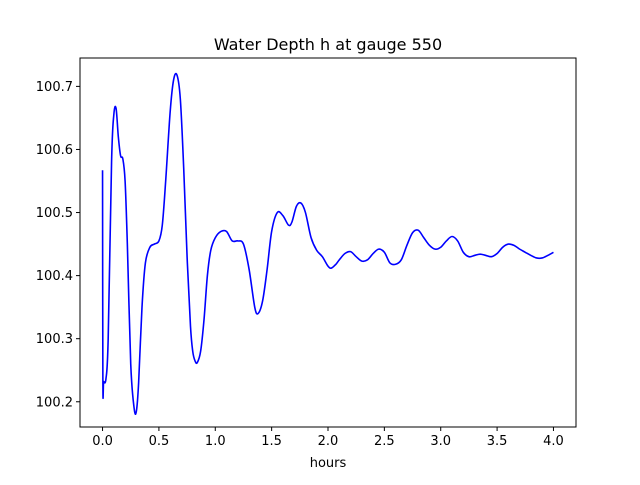  What do you see at coordinates (271, 441) in the screenshot?
I see `x-tick-label: 1.5` at bounding box center [271, 441].